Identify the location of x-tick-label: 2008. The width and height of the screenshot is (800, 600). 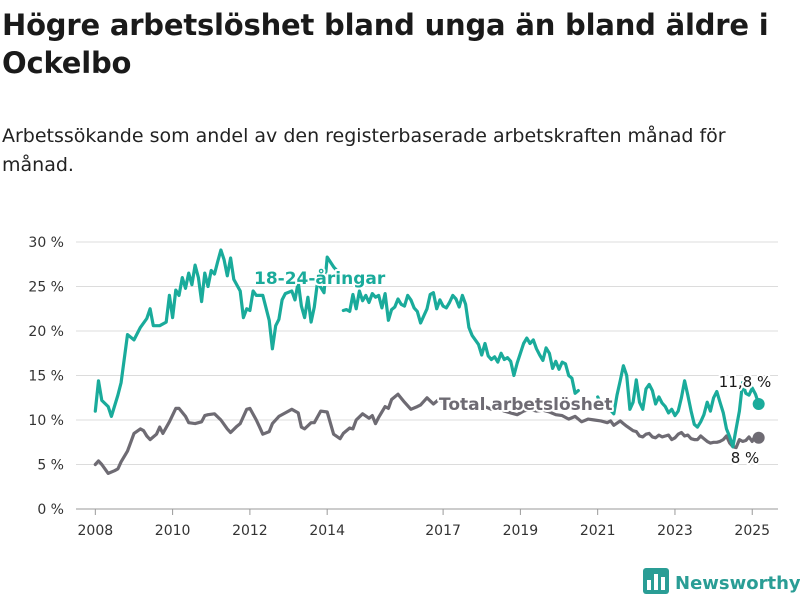
(96, 531).